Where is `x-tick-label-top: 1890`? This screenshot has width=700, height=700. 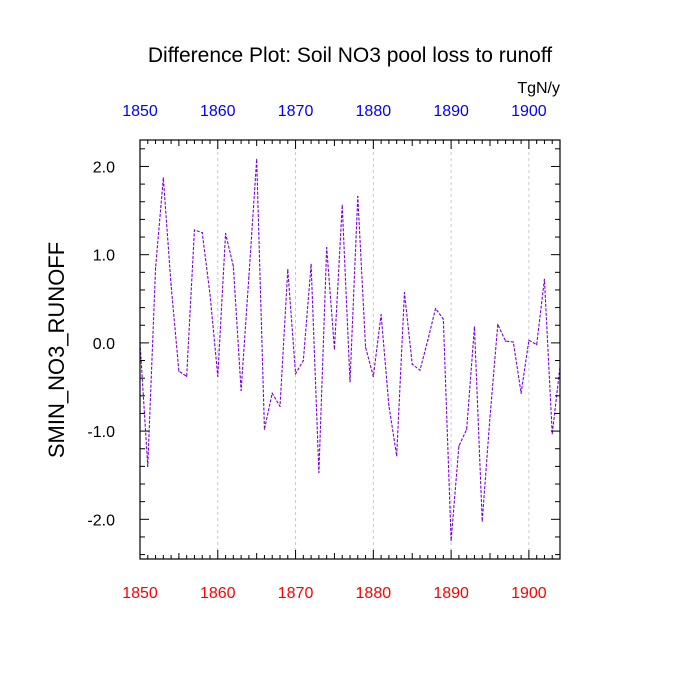 x-tick-label-top: 1890 is located at coordinates (451, 111).